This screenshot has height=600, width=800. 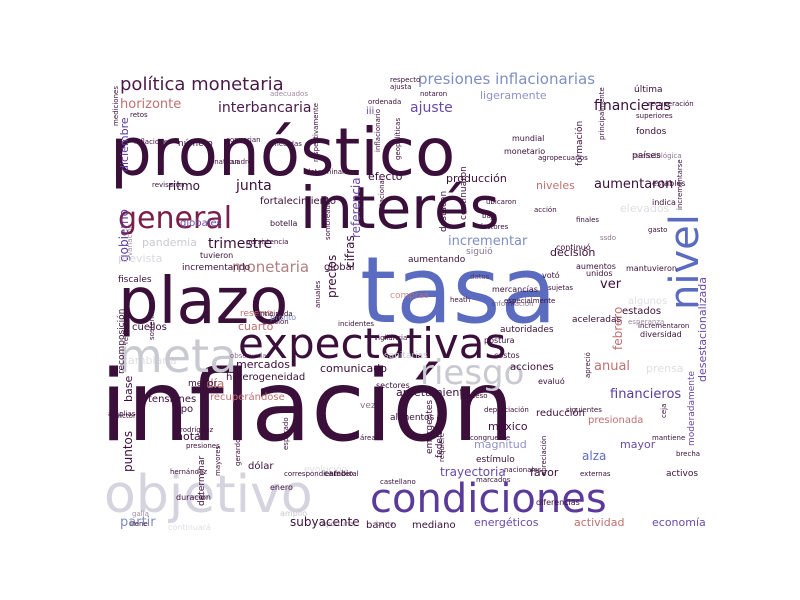 What do you see at coordinates (370, 111) in the screenshot?
I see `cloud-word: iii` at bounding box center [370, 111].